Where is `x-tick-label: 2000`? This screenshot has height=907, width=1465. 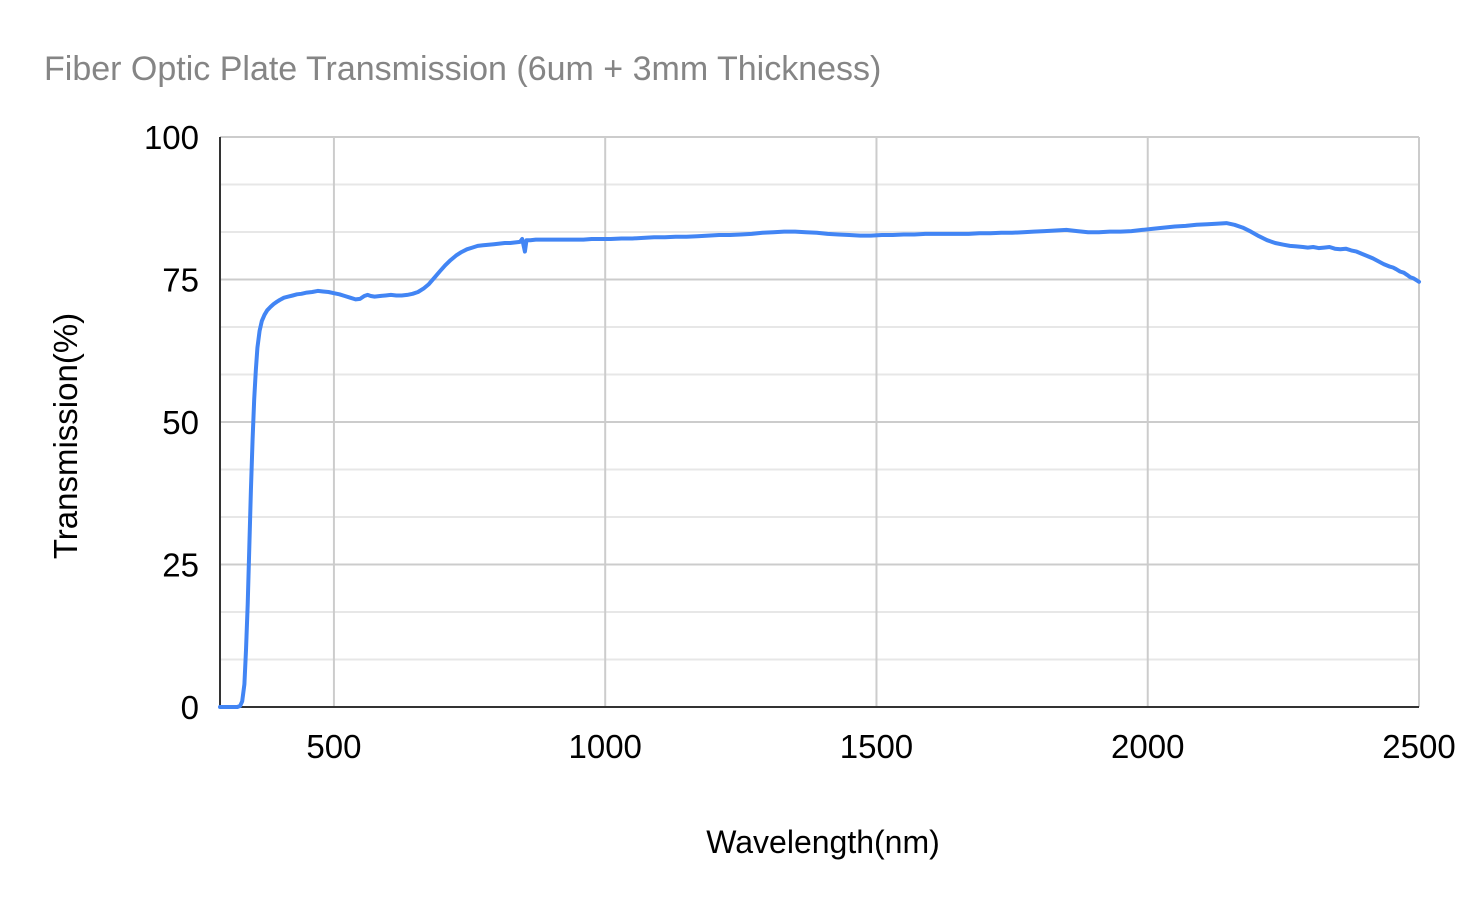
x-tick-label: 2000 is located at coordinates (1147, 746).